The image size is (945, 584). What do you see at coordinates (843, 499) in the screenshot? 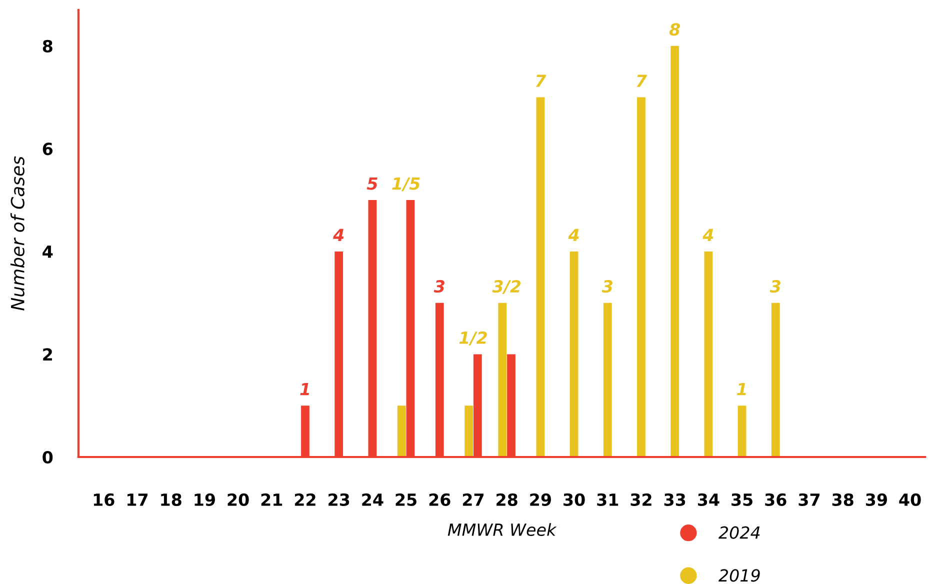
I see `x-tick-label: 38` at bounding box center [843, 499].